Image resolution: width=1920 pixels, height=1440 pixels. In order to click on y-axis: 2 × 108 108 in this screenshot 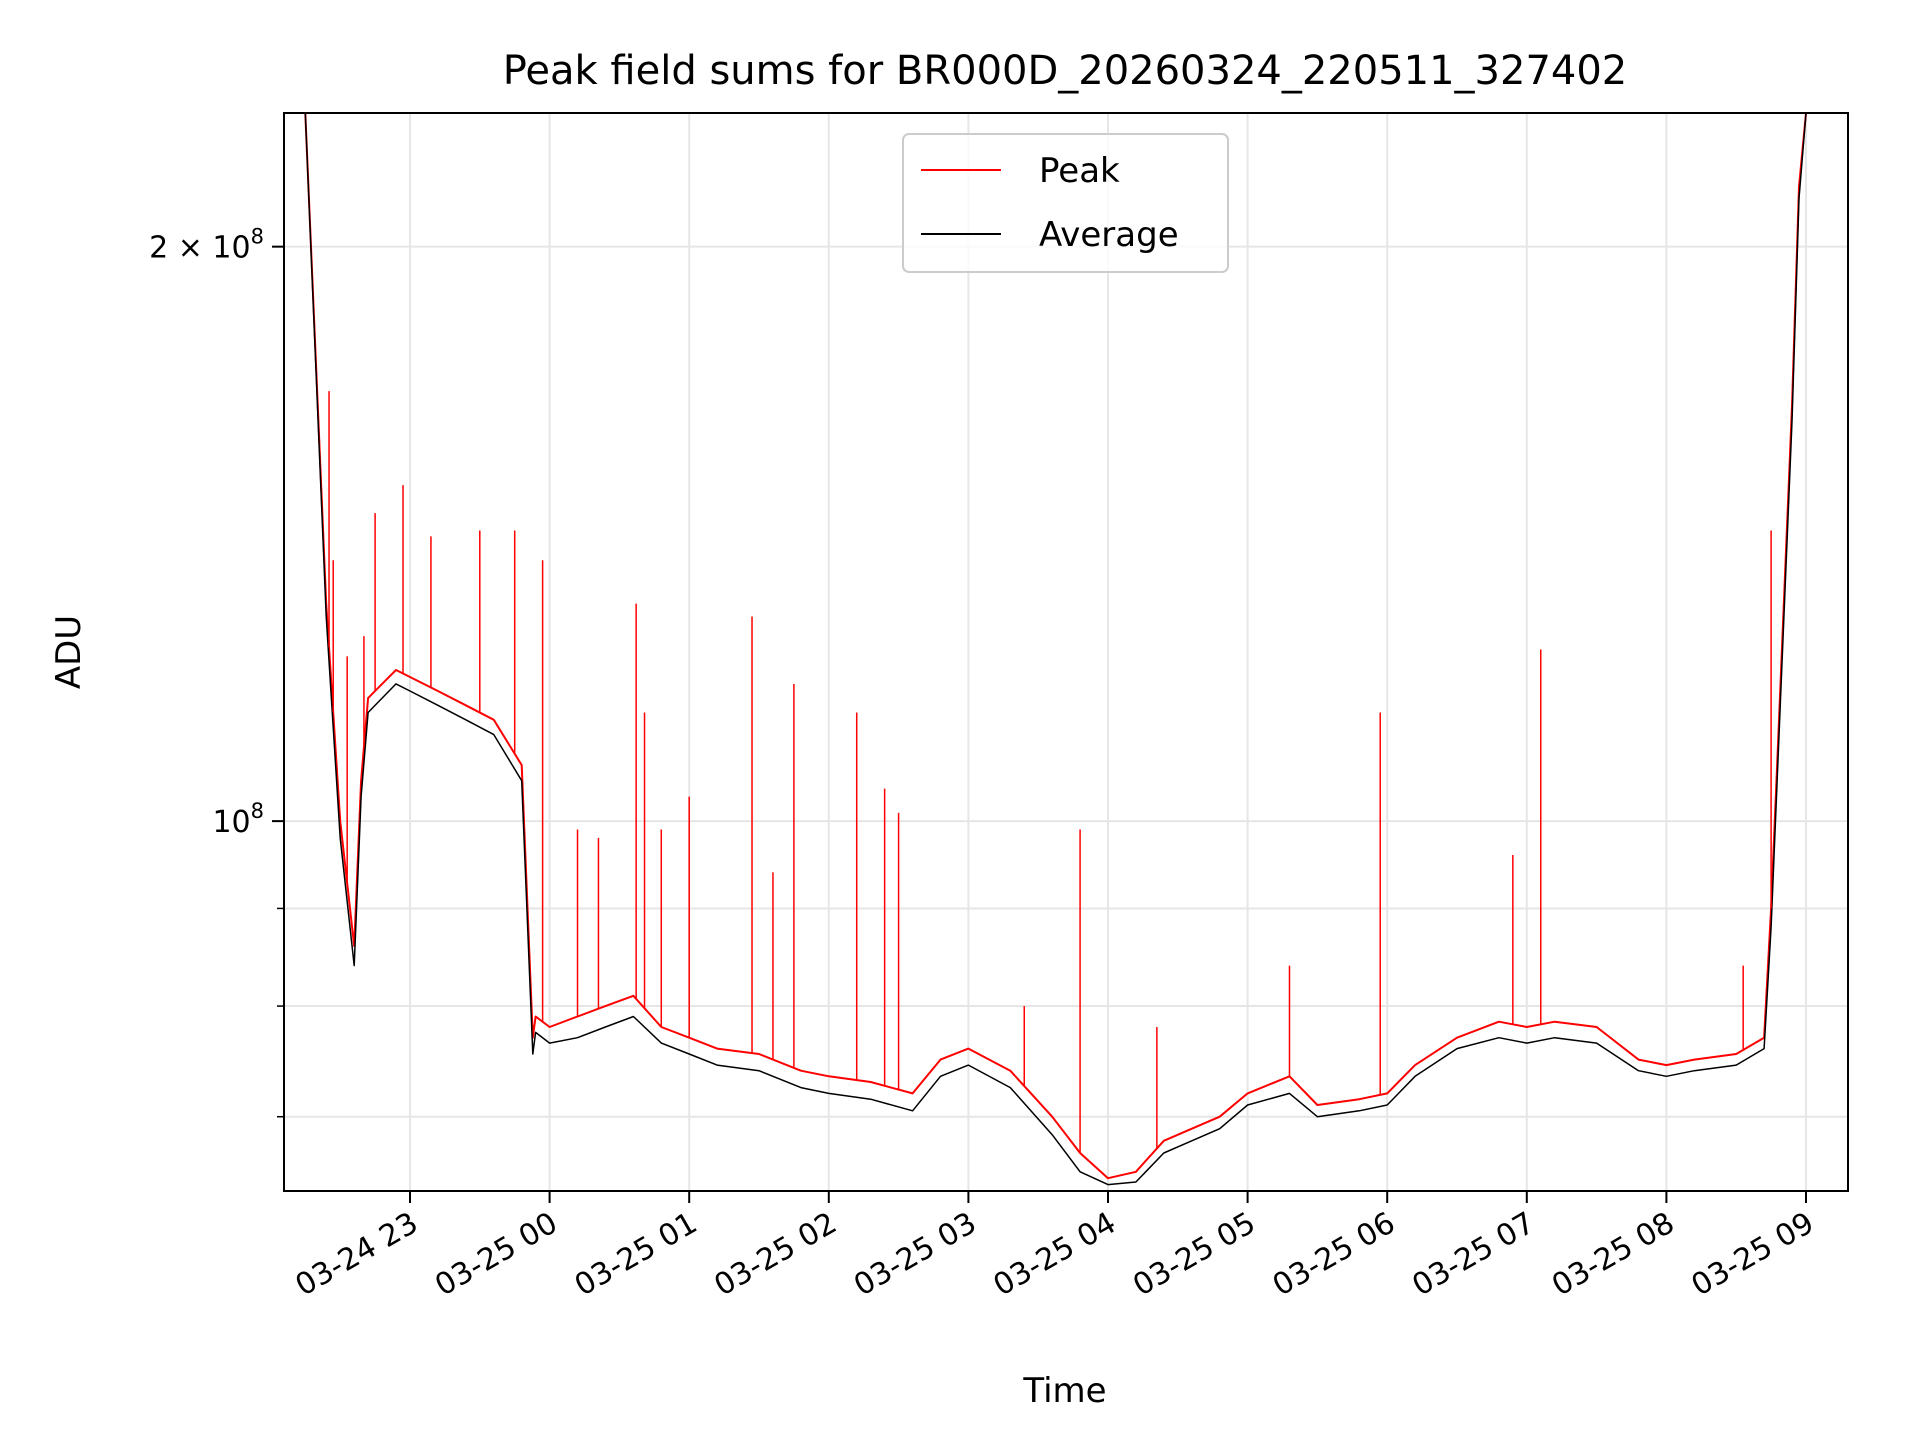, I will do `click(216, 671)`.